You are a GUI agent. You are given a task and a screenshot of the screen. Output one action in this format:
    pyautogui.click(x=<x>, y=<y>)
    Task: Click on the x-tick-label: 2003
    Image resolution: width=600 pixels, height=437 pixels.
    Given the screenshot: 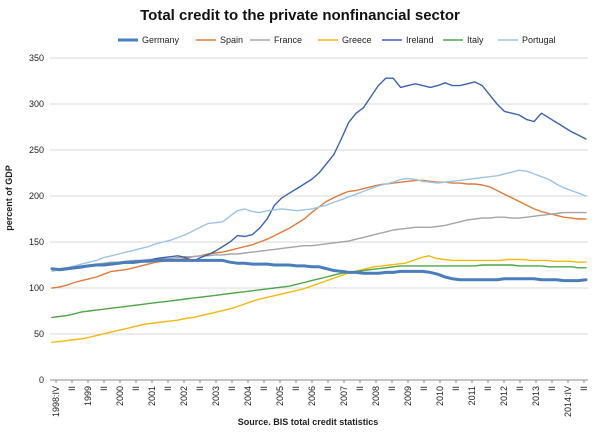 What is the action you would take?
    pyautogui.click(x=216, y=396)
    